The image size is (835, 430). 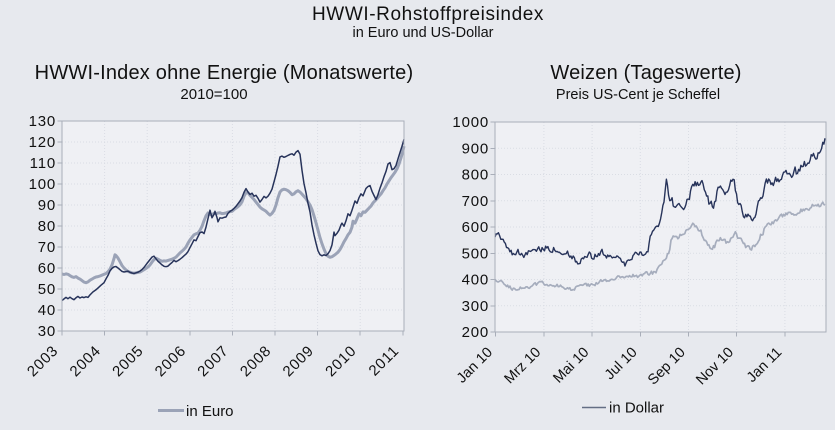 I want to click on svg-text: 300, so click(x=475, y=306).